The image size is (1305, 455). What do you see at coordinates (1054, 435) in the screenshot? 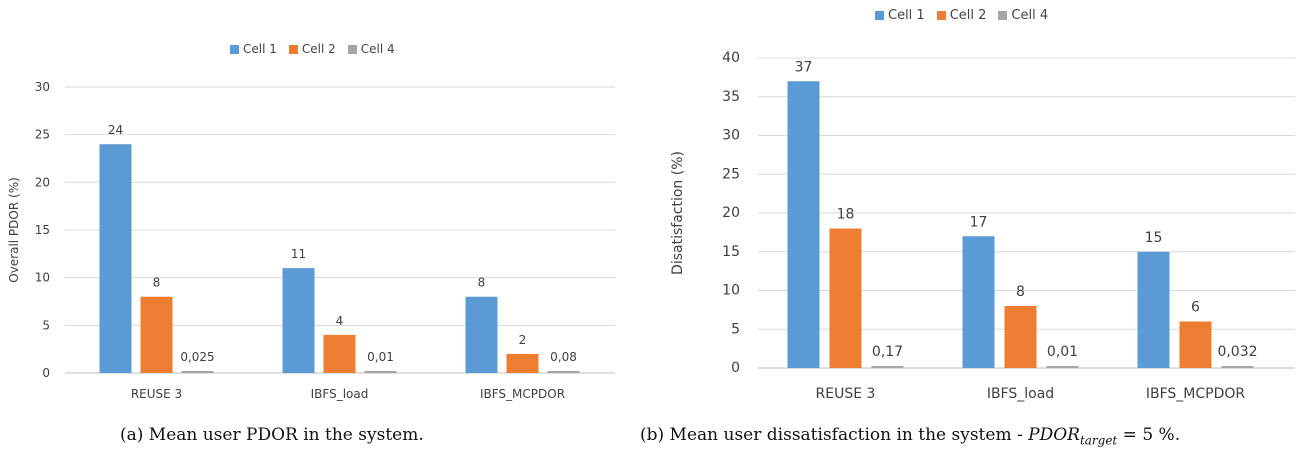
I see `caption-math: PDOR` at bounding box center [1054, 435].